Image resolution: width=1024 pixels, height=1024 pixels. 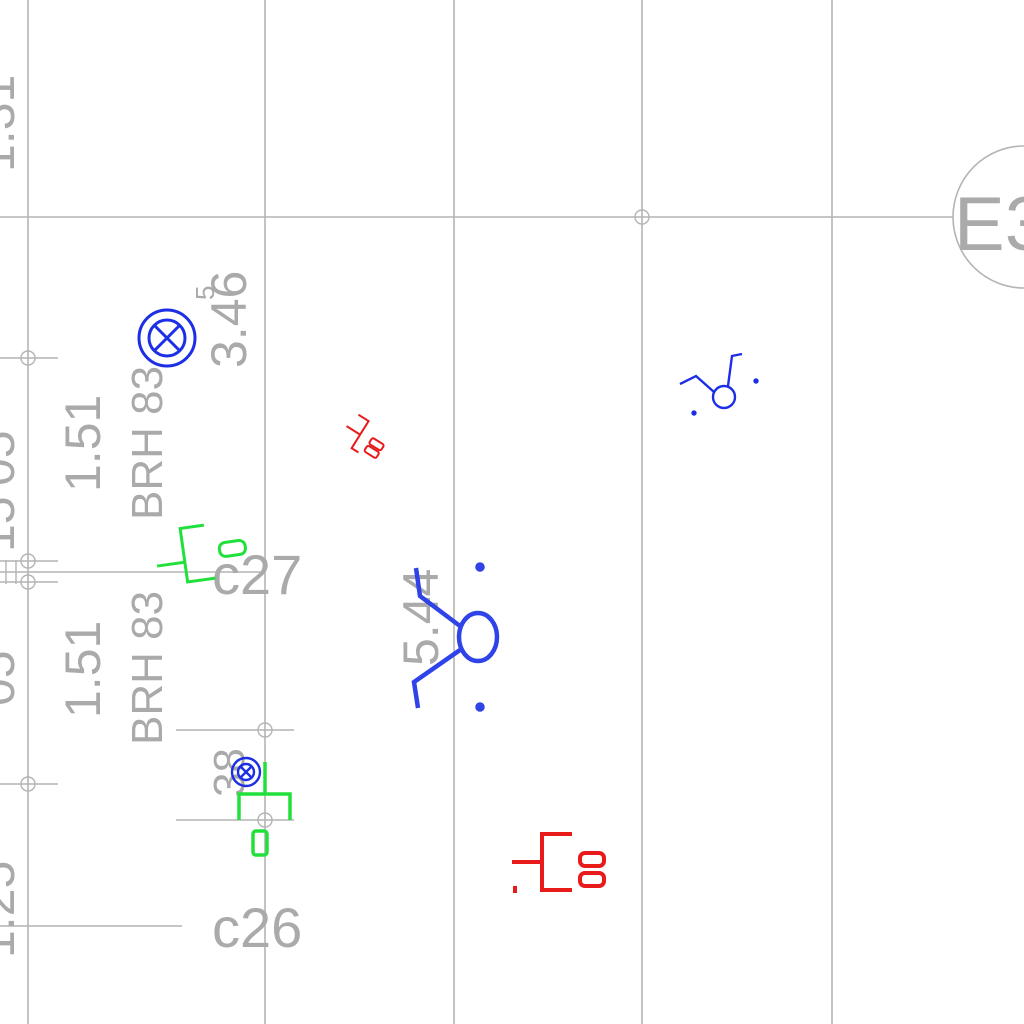 I want to click on dimension-label: 5, so click(x=205, y=293).